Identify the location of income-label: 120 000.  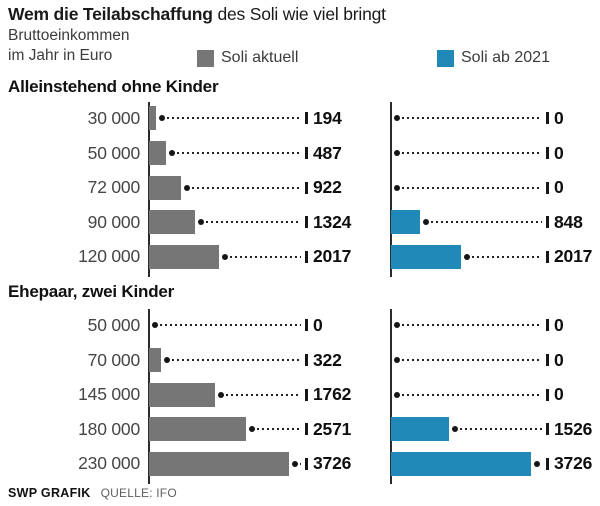
(109, 256).